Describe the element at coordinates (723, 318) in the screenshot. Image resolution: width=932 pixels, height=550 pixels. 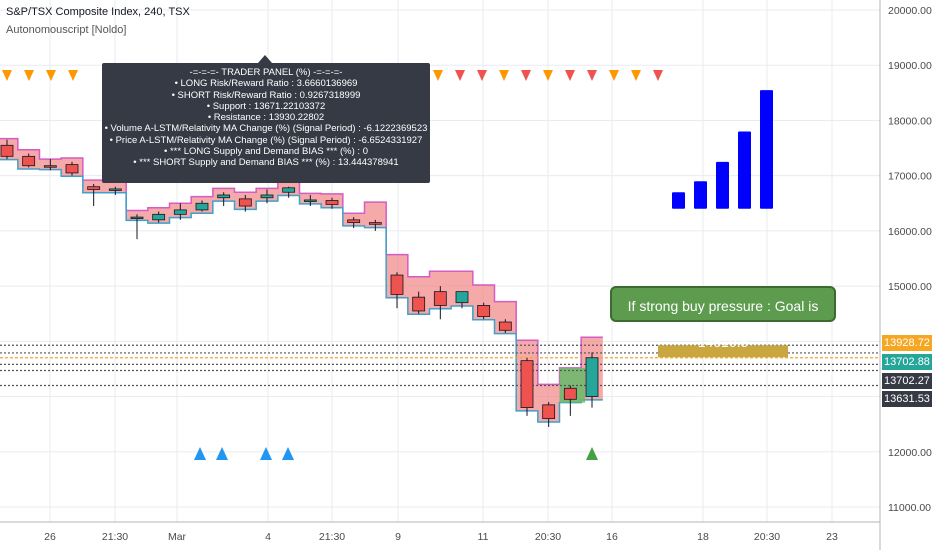
I see `goal-label: If strong buy pressure : Goal is 14610.5` at that location.